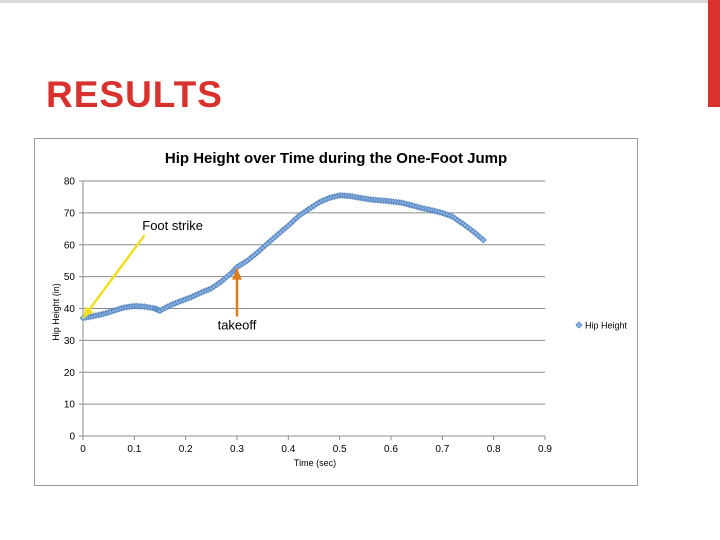 The height and width of the screenshot is (540, 720). What do you see at coordinates (288, 449) in the screenshot?
I see `x-tick-label: 0.4` at bounding box center [288, 449].